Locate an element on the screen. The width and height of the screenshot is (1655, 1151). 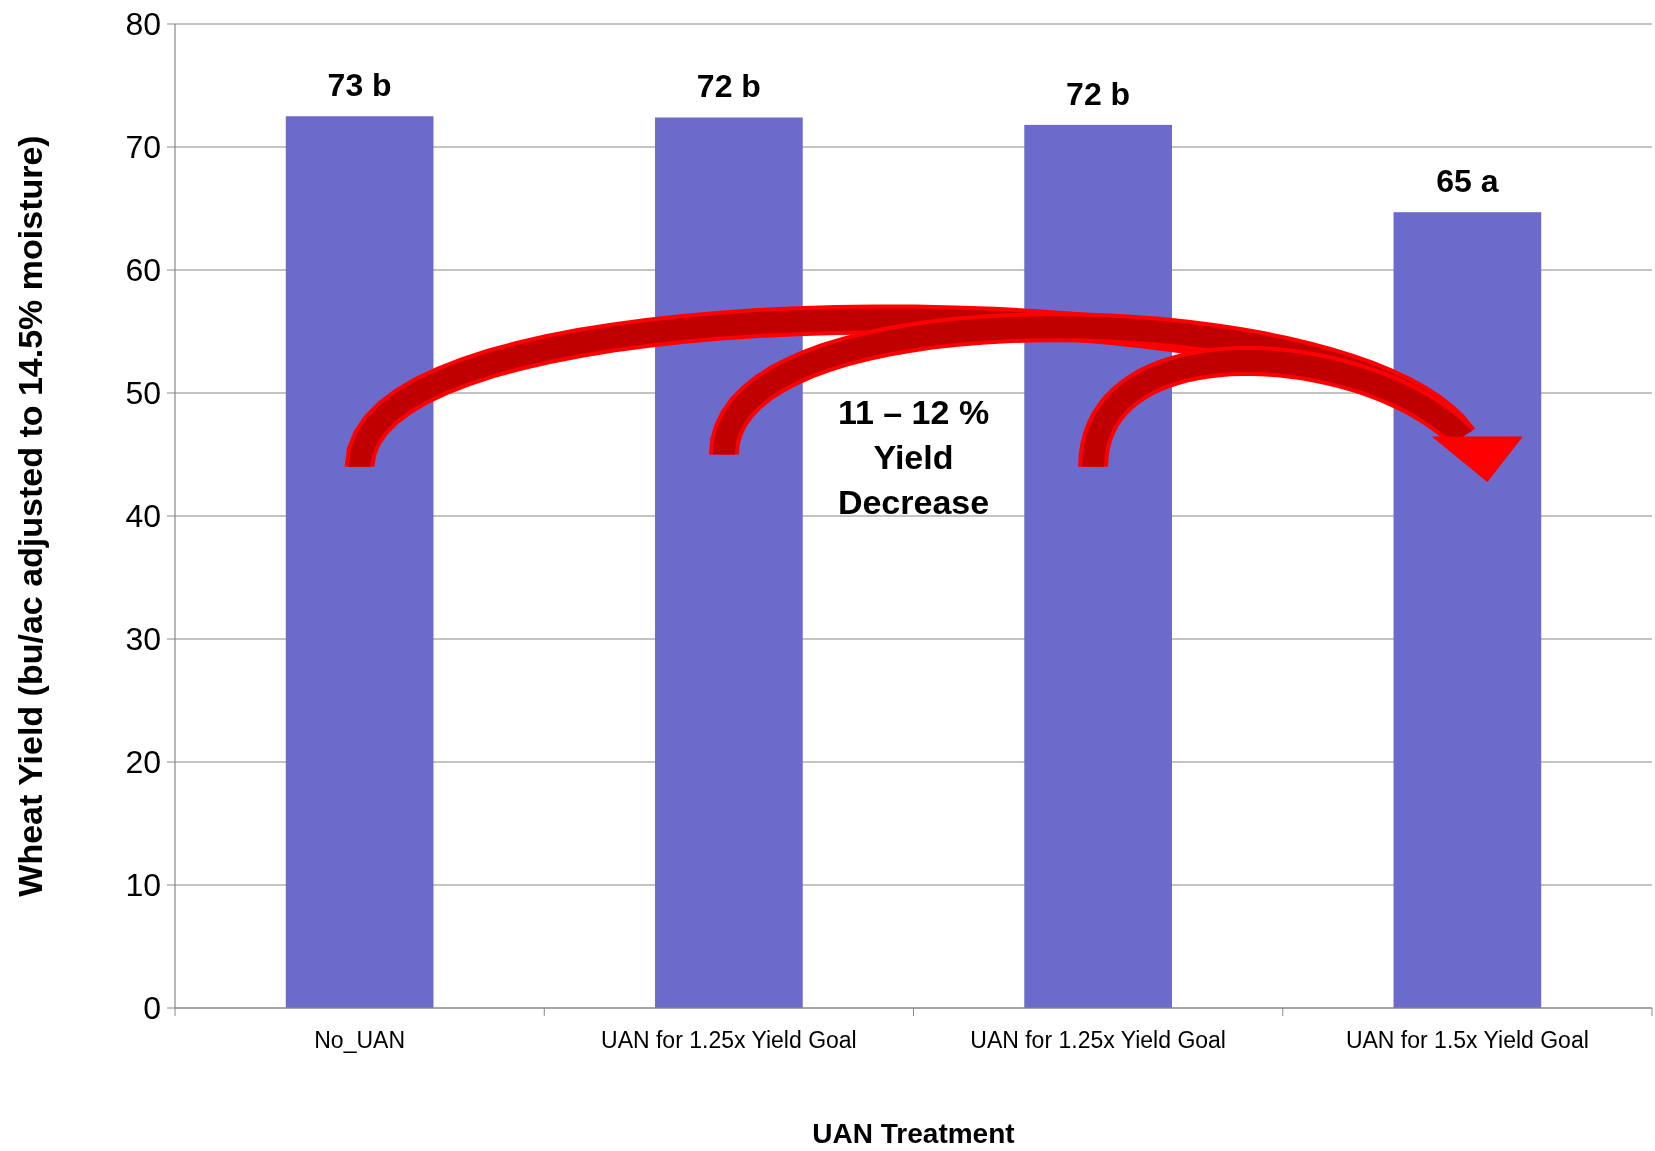
y-tick-label: 40 is located at coordinates (143, 516).